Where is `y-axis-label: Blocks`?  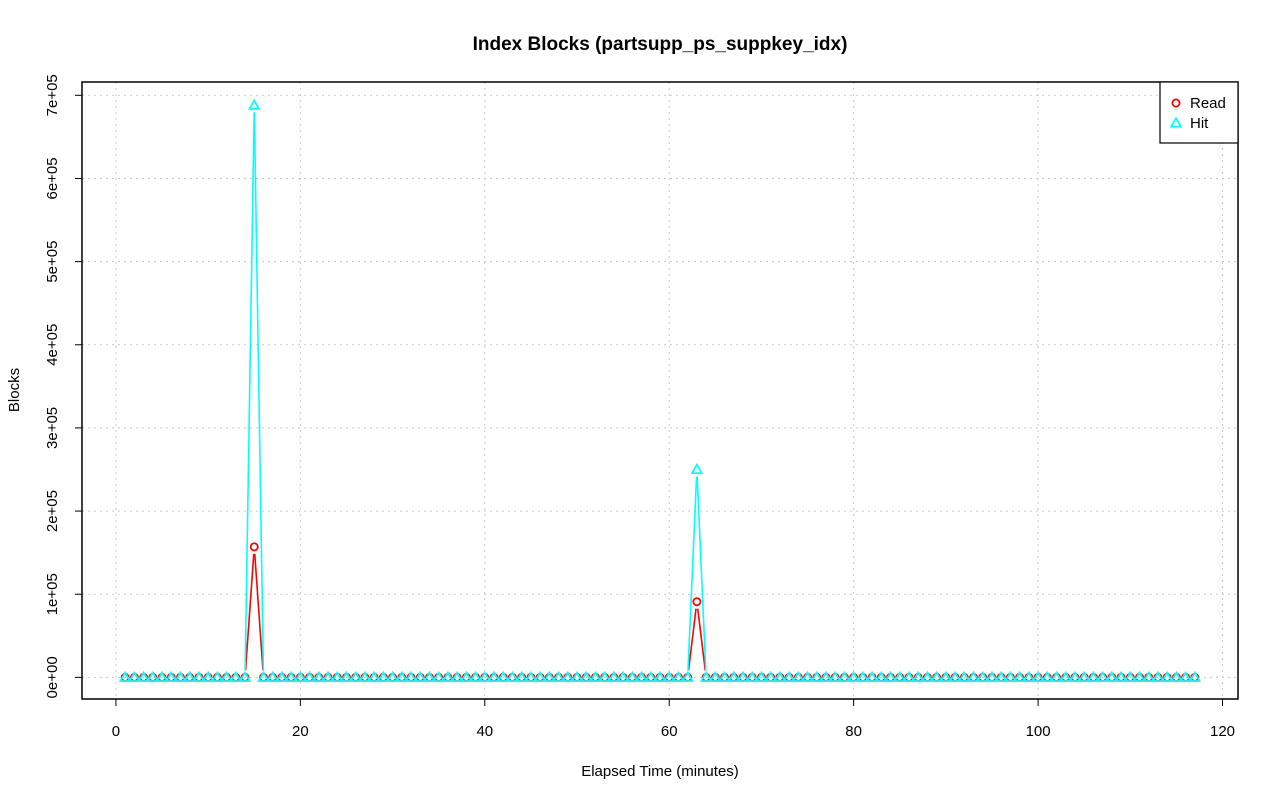
y-axis-label: Blocks is located at coordinates (14, 390).